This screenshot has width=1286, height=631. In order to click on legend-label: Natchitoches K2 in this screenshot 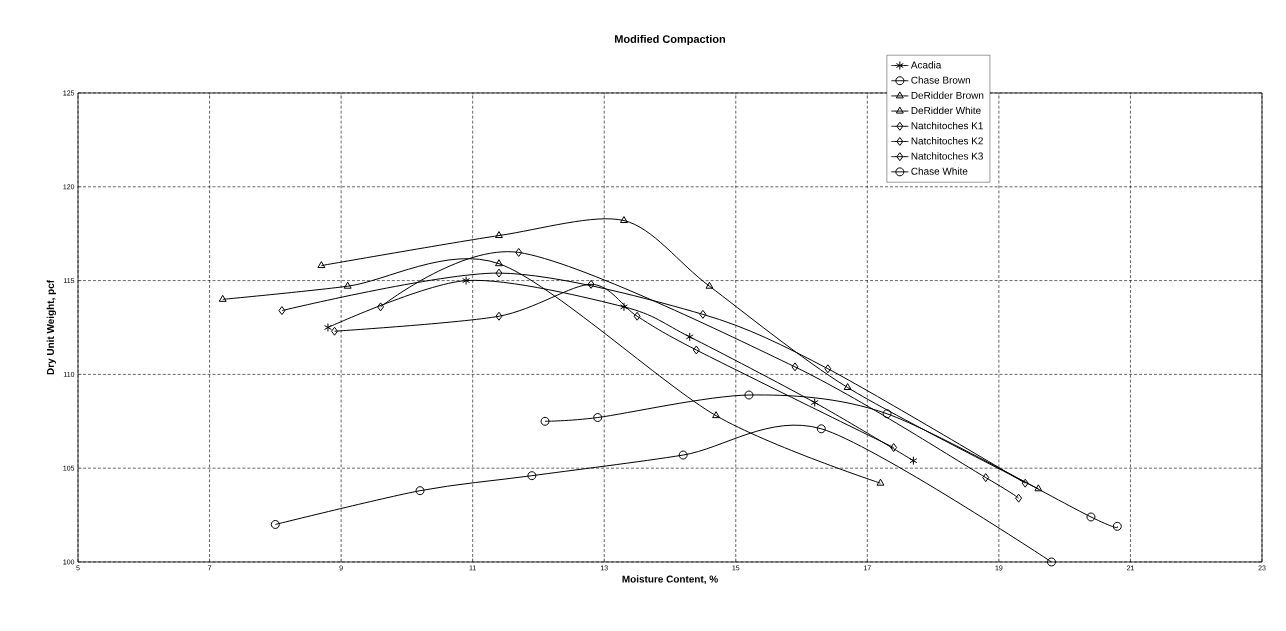, I will do `click(947, 141)`.